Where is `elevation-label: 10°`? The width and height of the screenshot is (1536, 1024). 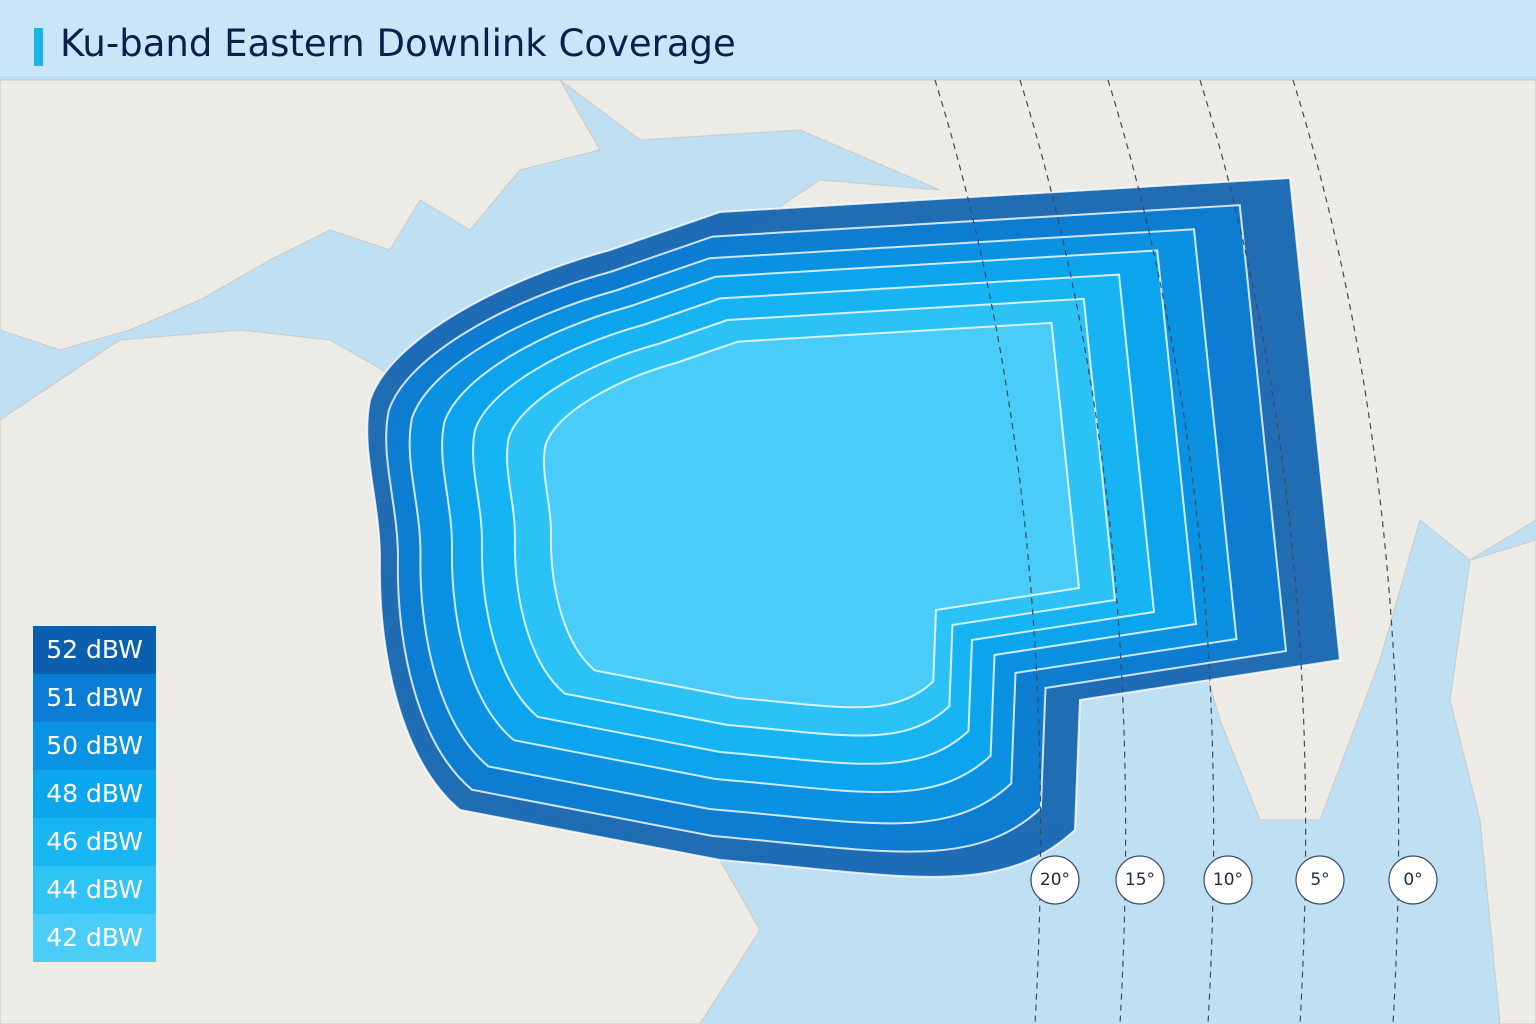
elevation-label: 10° is located at coordinates (1228, 880).